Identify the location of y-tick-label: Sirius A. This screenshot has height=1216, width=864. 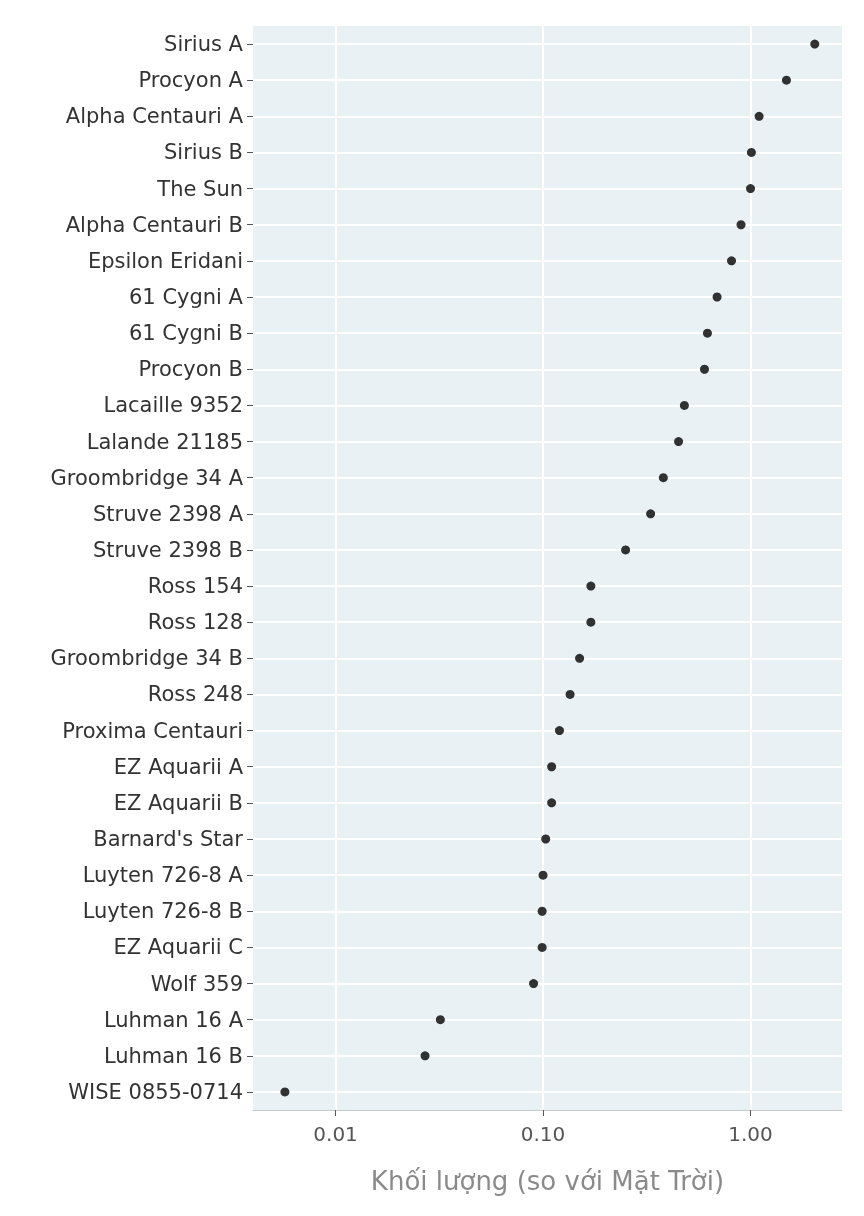
(204, 44).